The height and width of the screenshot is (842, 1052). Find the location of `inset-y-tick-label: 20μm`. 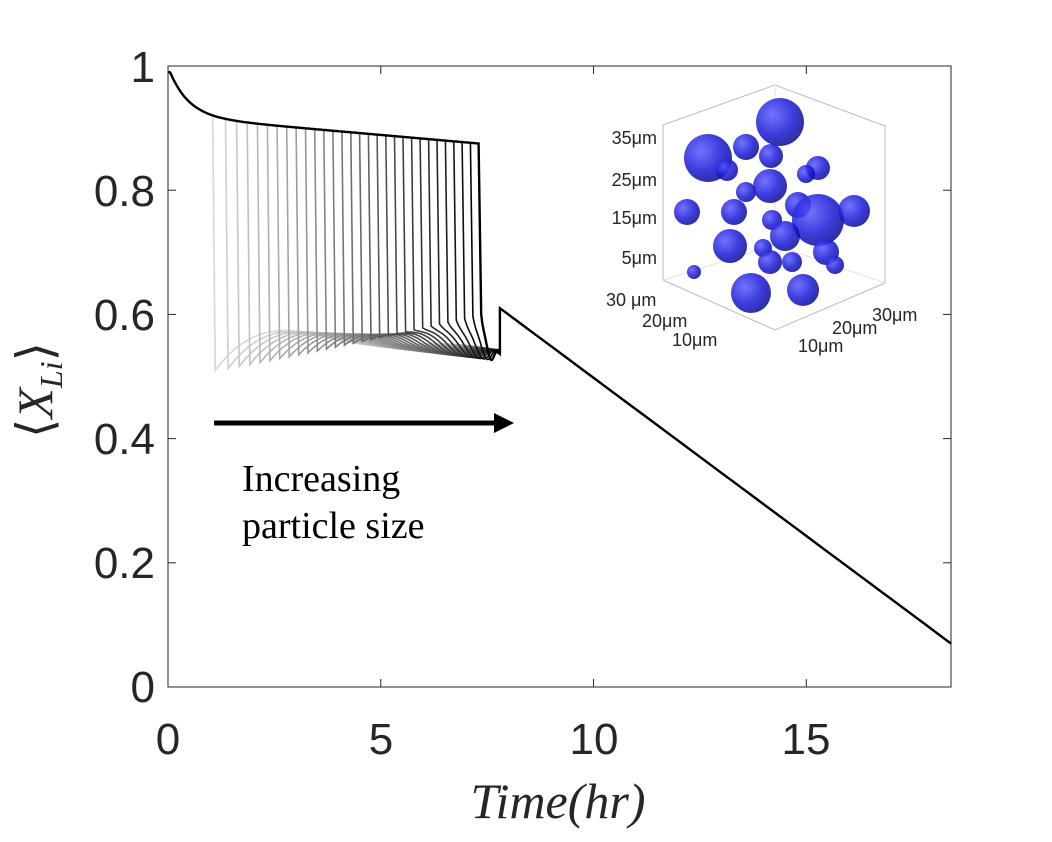

inset-y-tick-label: 20μm is located at coordinates (664, 321).